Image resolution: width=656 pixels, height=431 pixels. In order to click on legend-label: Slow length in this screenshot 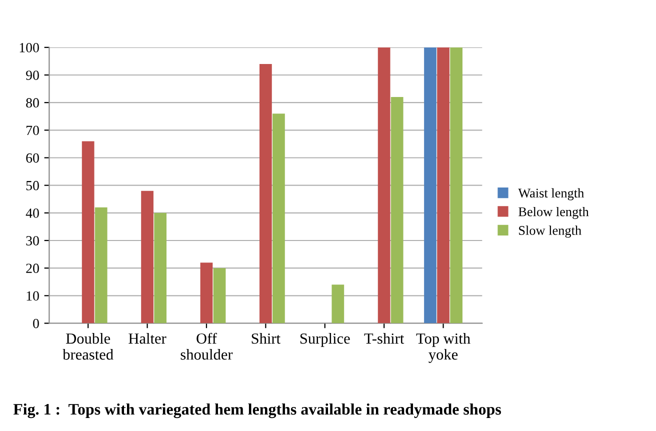, I will do `click(550, 232)`.